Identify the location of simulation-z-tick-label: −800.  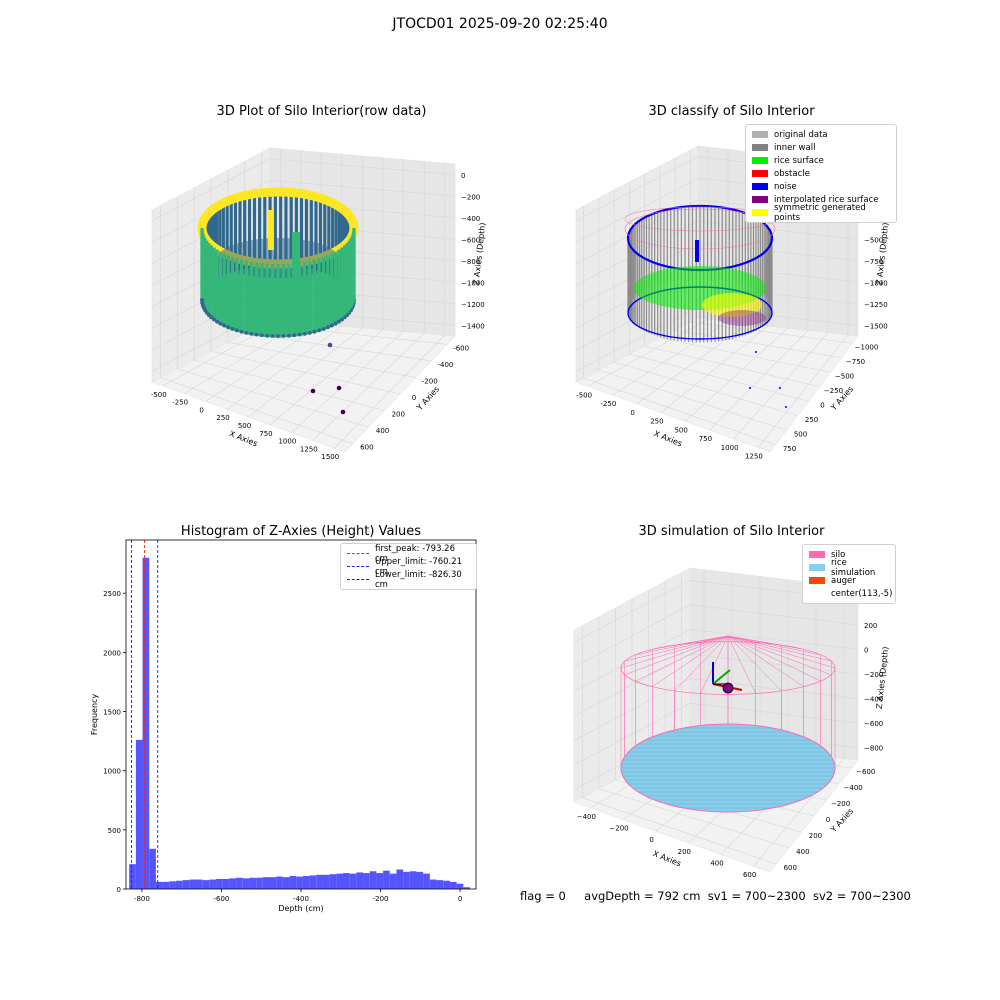
(873, 749).